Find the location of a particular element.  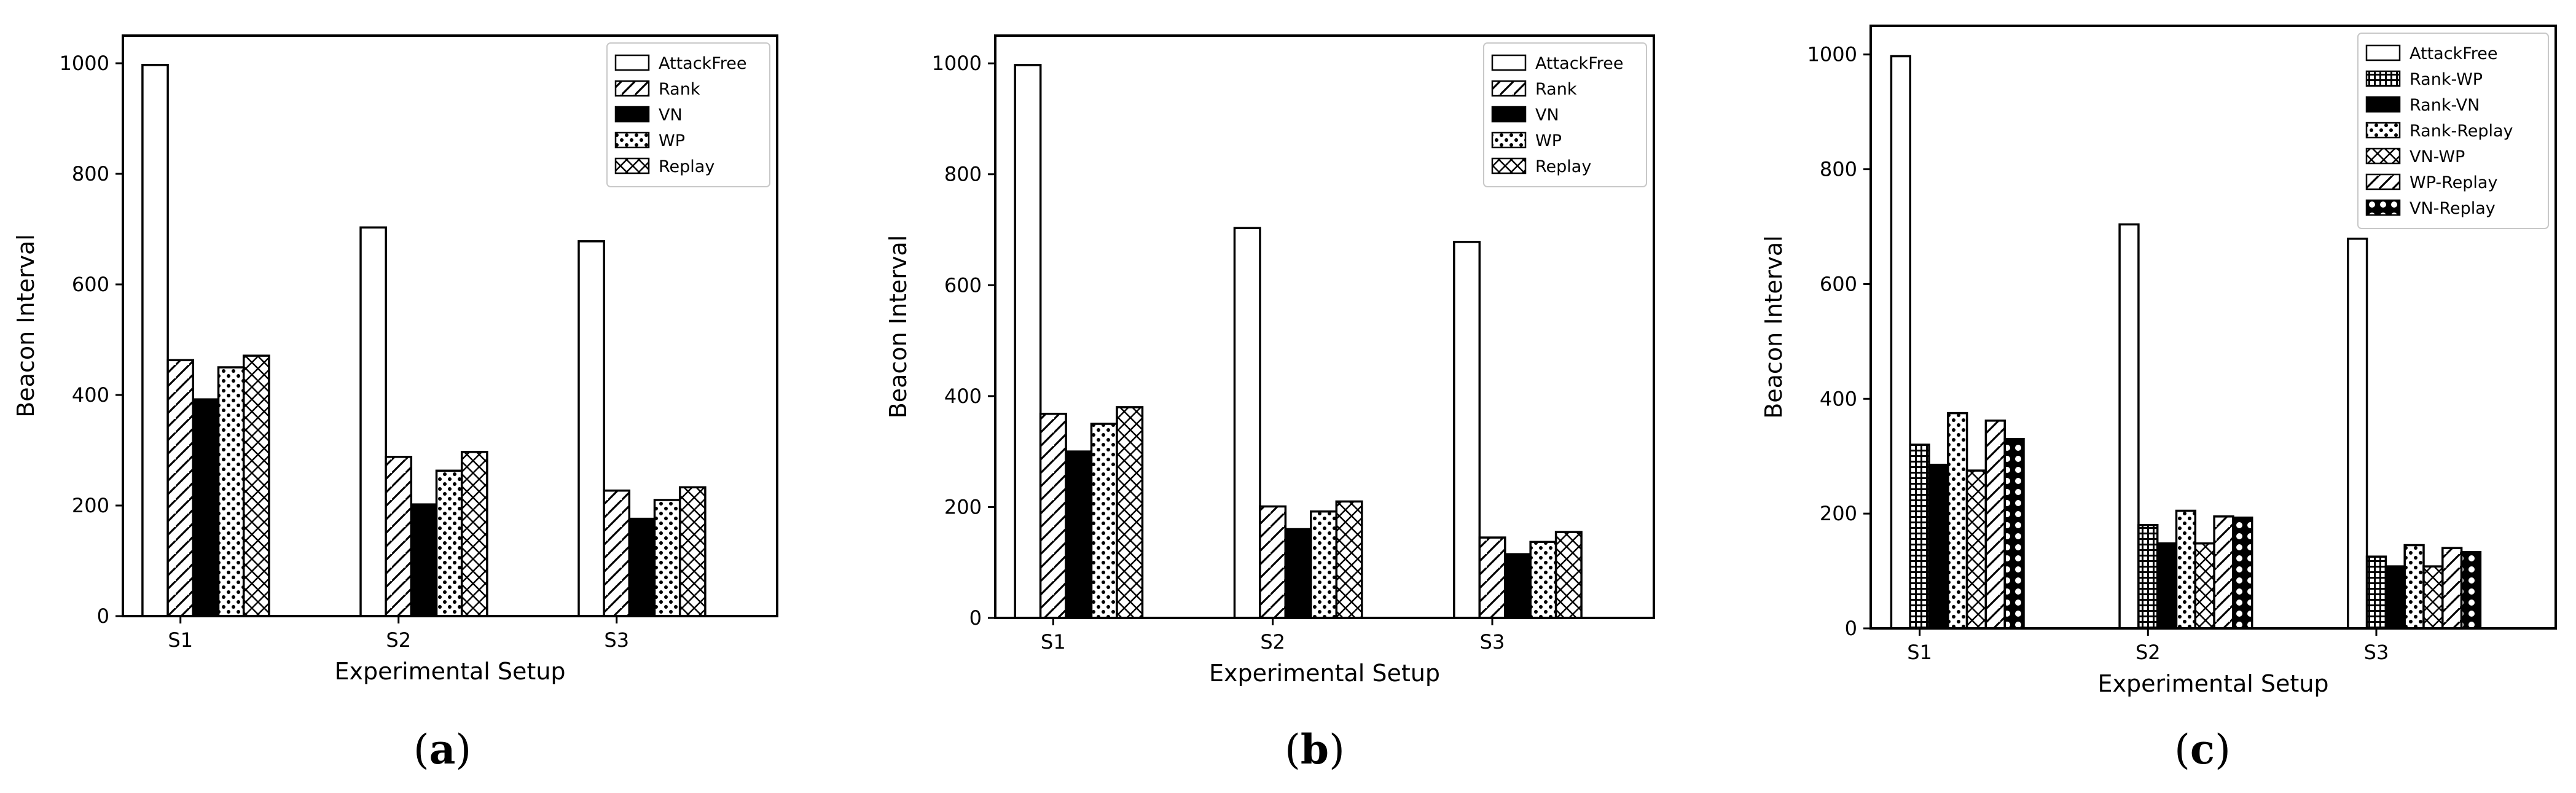

legend-label-wp-replay: WP-Replay is located at coordinates (2453, 182).